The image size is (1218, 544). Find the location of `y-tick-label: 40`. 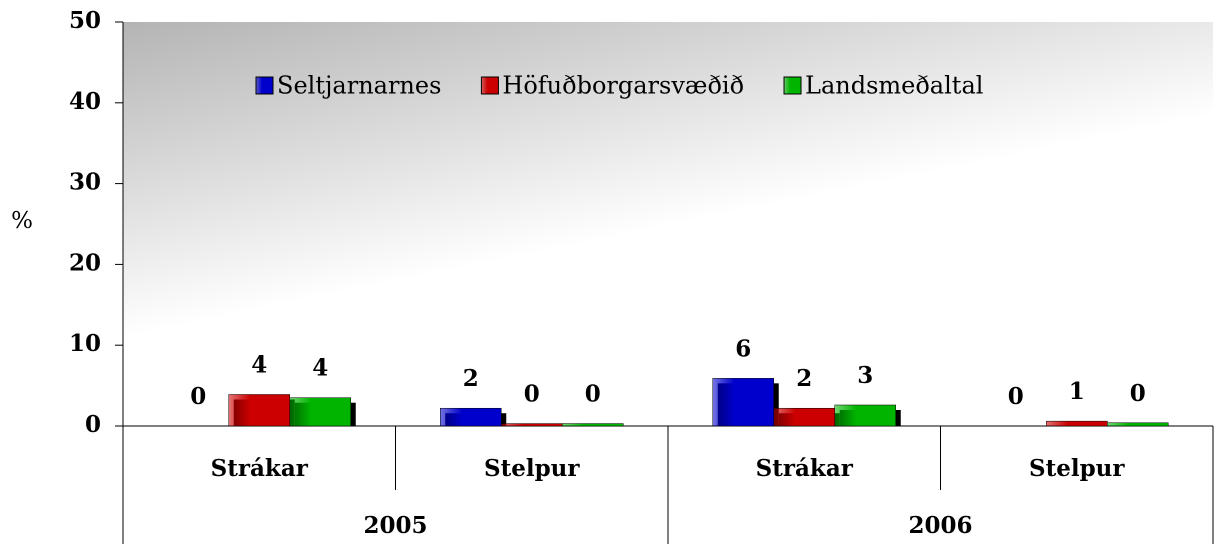

y-tick-label: 40 is located at coordinates (85, 101).